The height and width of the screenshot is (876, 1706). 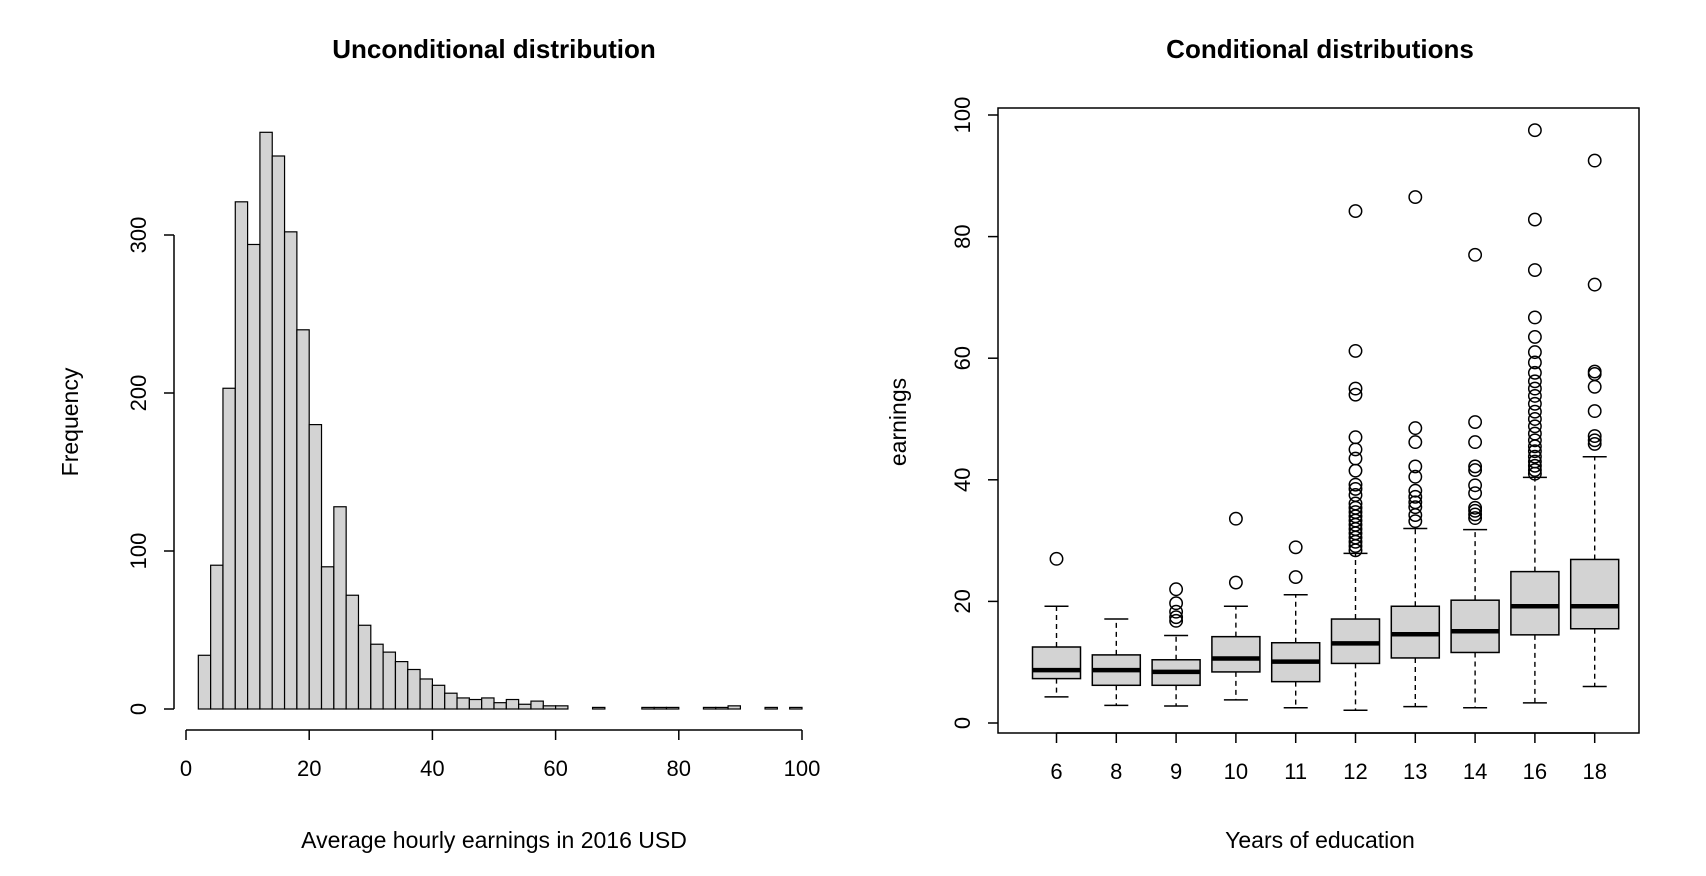 What do you see at coordinates (974, 413) in the screenshot?
I see `boxplot-y-axis: 0 20 40 60 80 100` at bounding box center [974, 413].